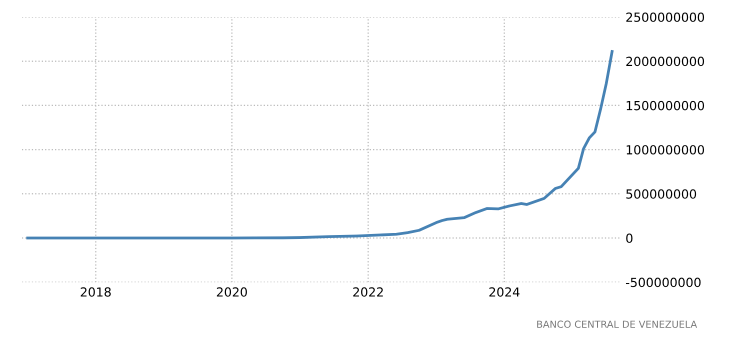 This screenshot has height=340, width=730. What do you see at coordinates (629, 238) in the screenshot?
I see `y-tick-label: 0` at bounding box center [629, 238].